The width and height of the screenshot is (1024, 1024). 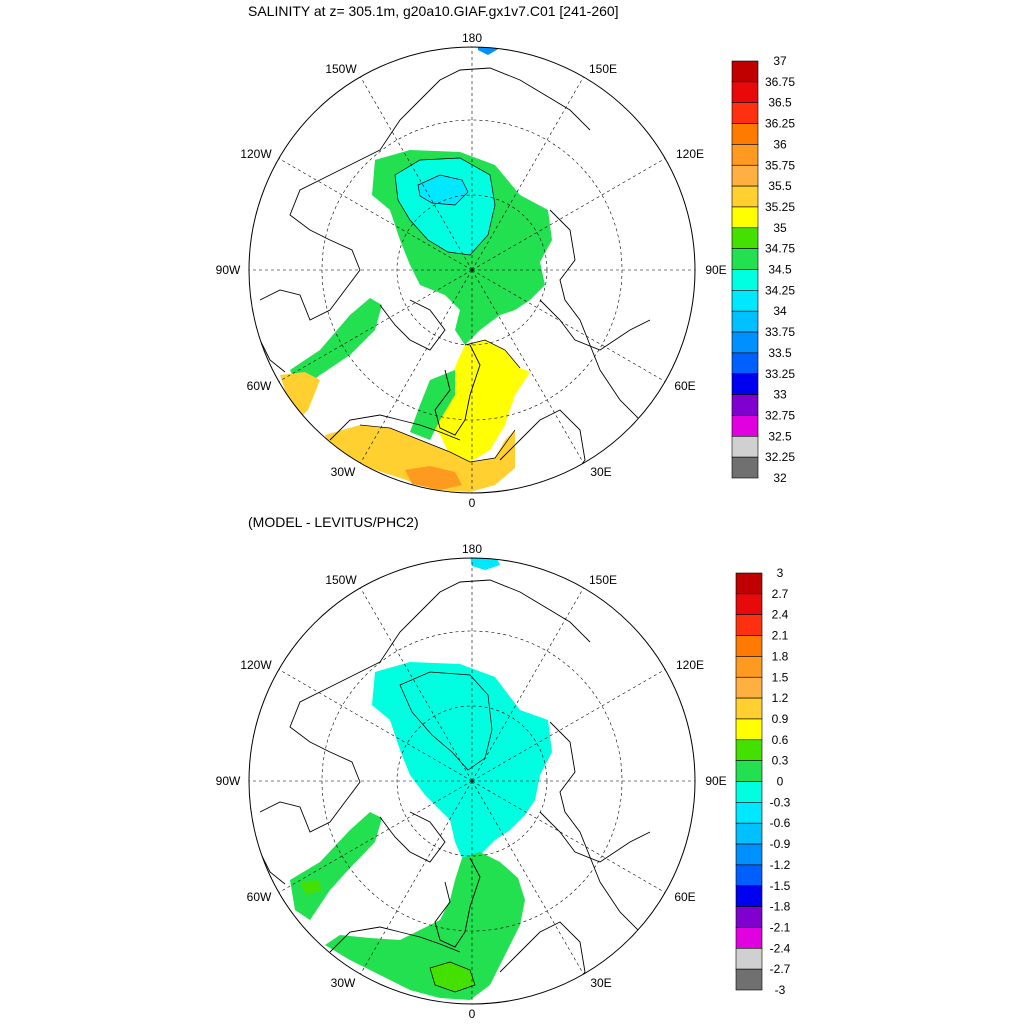 I want to click on panel2-island-cyan, so click(x=485, y=564).